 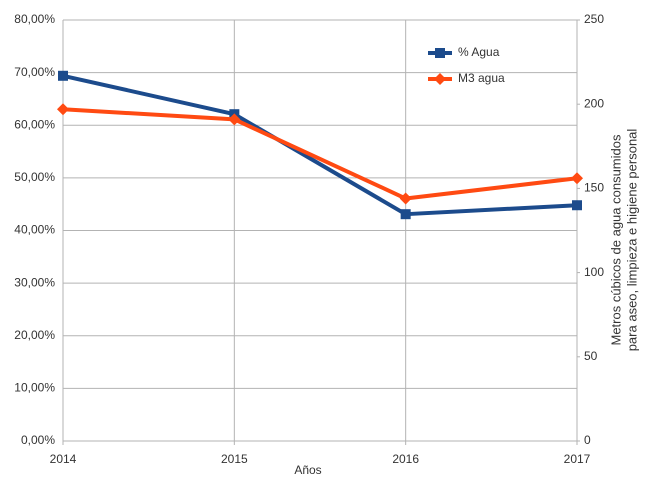 What do you see at coordinates (38, 440) in the screenshot?
I see `y-tick-label: 0,00%` at bounding box center [38, 440].